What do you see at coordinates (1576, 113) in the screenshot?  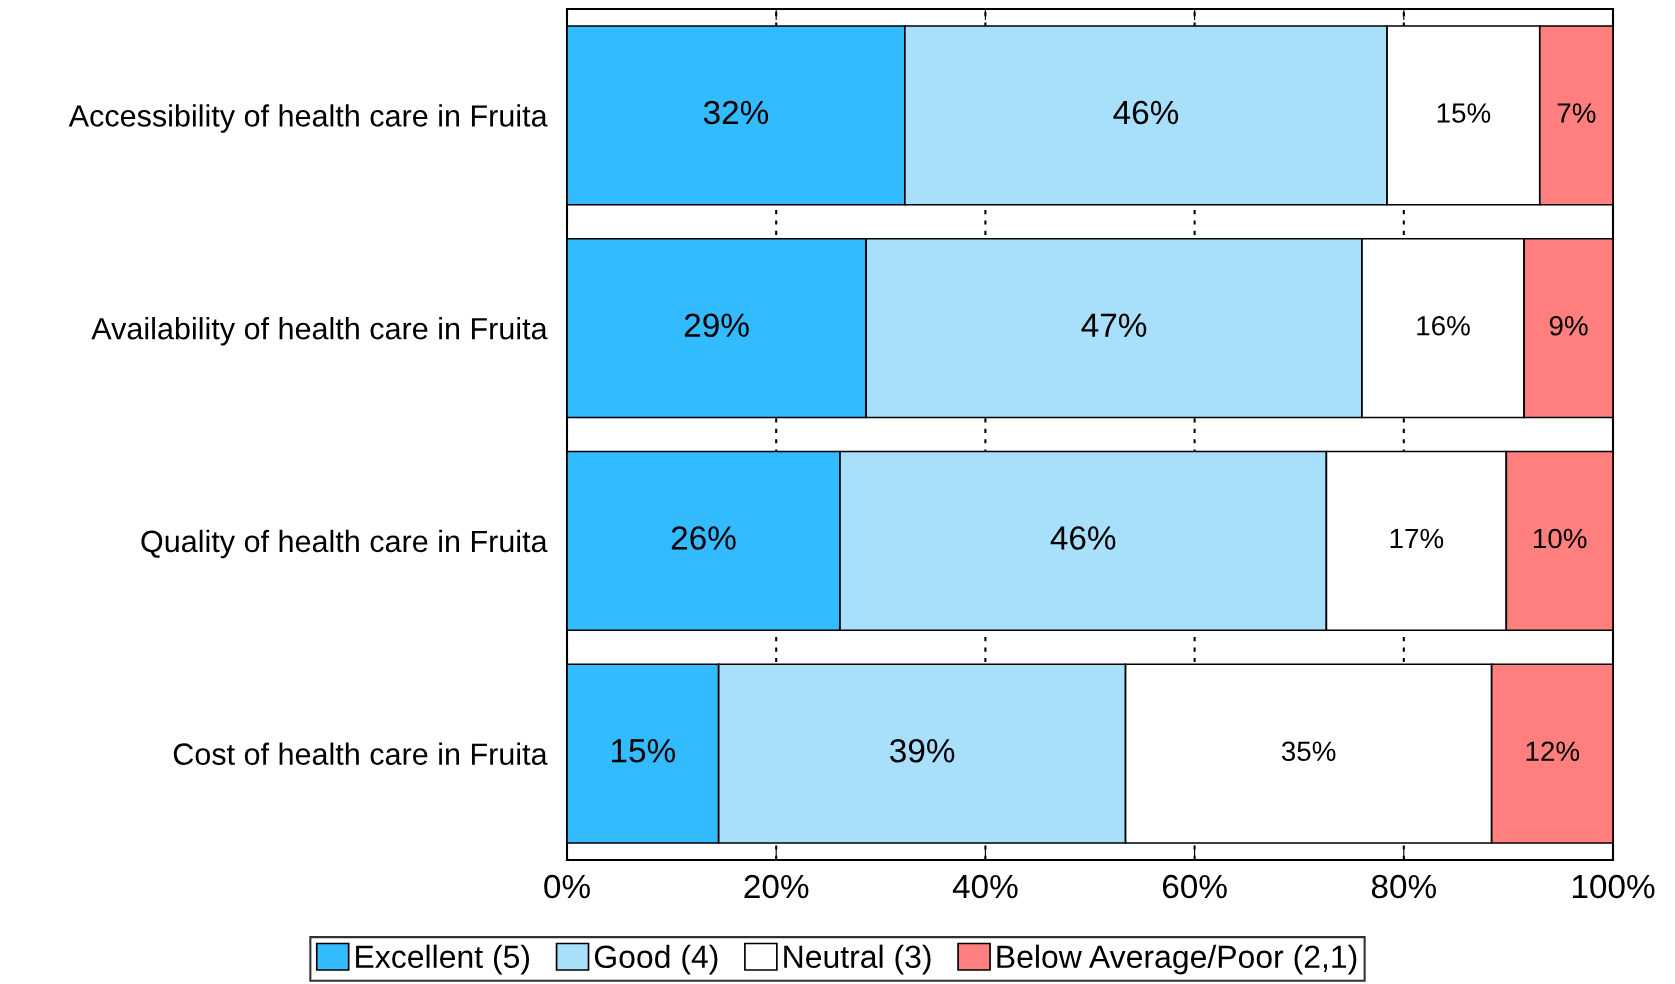 I see `data-label: 7%` at bounding box center [1576, 113].